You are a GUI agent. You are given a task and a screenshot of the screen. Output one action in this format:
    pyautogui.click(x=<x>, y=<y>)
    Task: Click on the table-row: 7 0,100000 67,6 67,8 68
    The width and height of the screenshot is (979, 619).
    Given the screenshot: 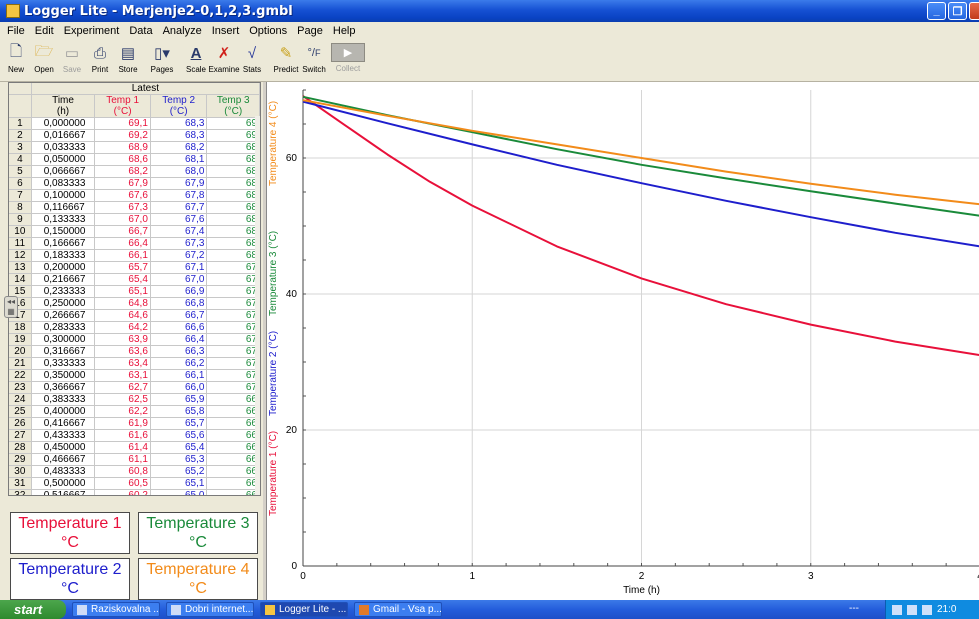 What is the action you would take?
    pyautogui.click(x=134, y=195)
    